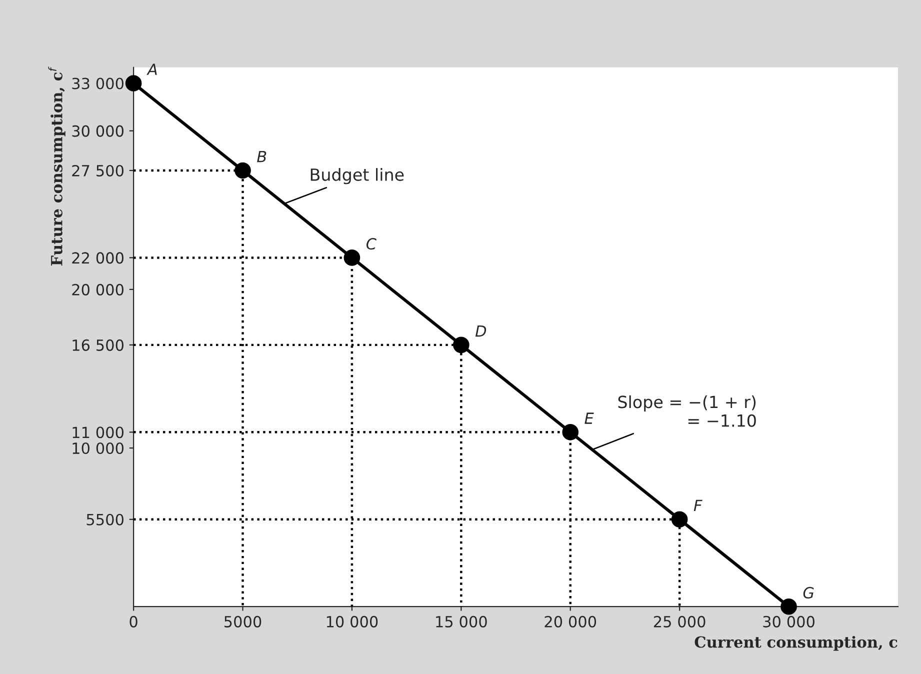  Describe the element at coordinates (357, 176) in the screenshot. I see `annotation: Budget line` at that location.